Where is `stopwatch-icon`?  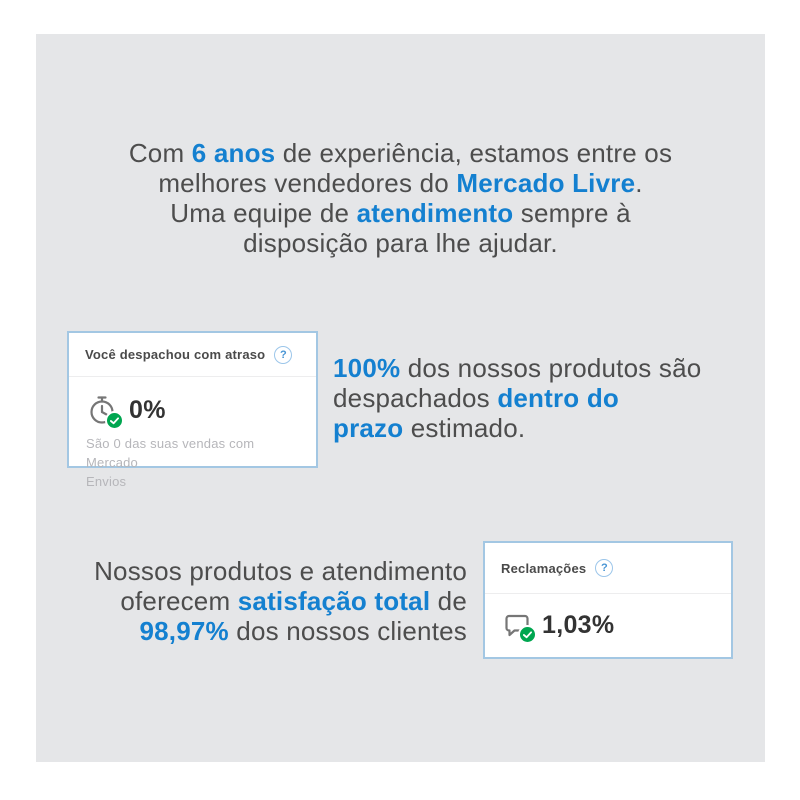
stopwatch-icon is located at coordinates (105, 411).